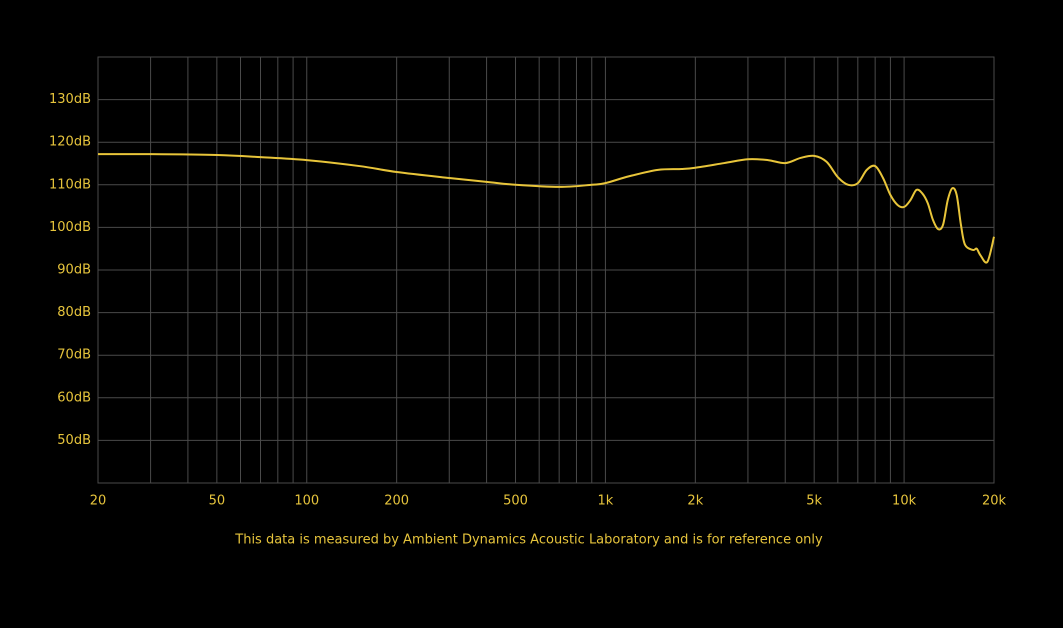 The image size is (1063, 628). I want to click on x-tick-label: 10k, so click(904, 501).